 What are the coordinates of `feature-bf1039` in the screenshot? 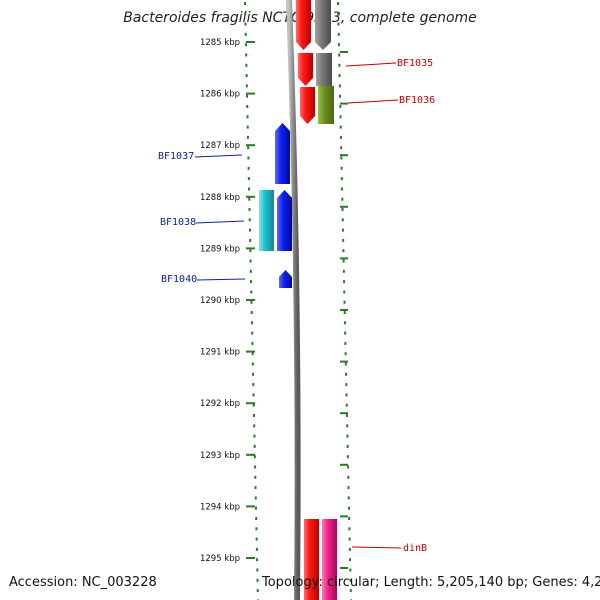 It's located at (284, 220).